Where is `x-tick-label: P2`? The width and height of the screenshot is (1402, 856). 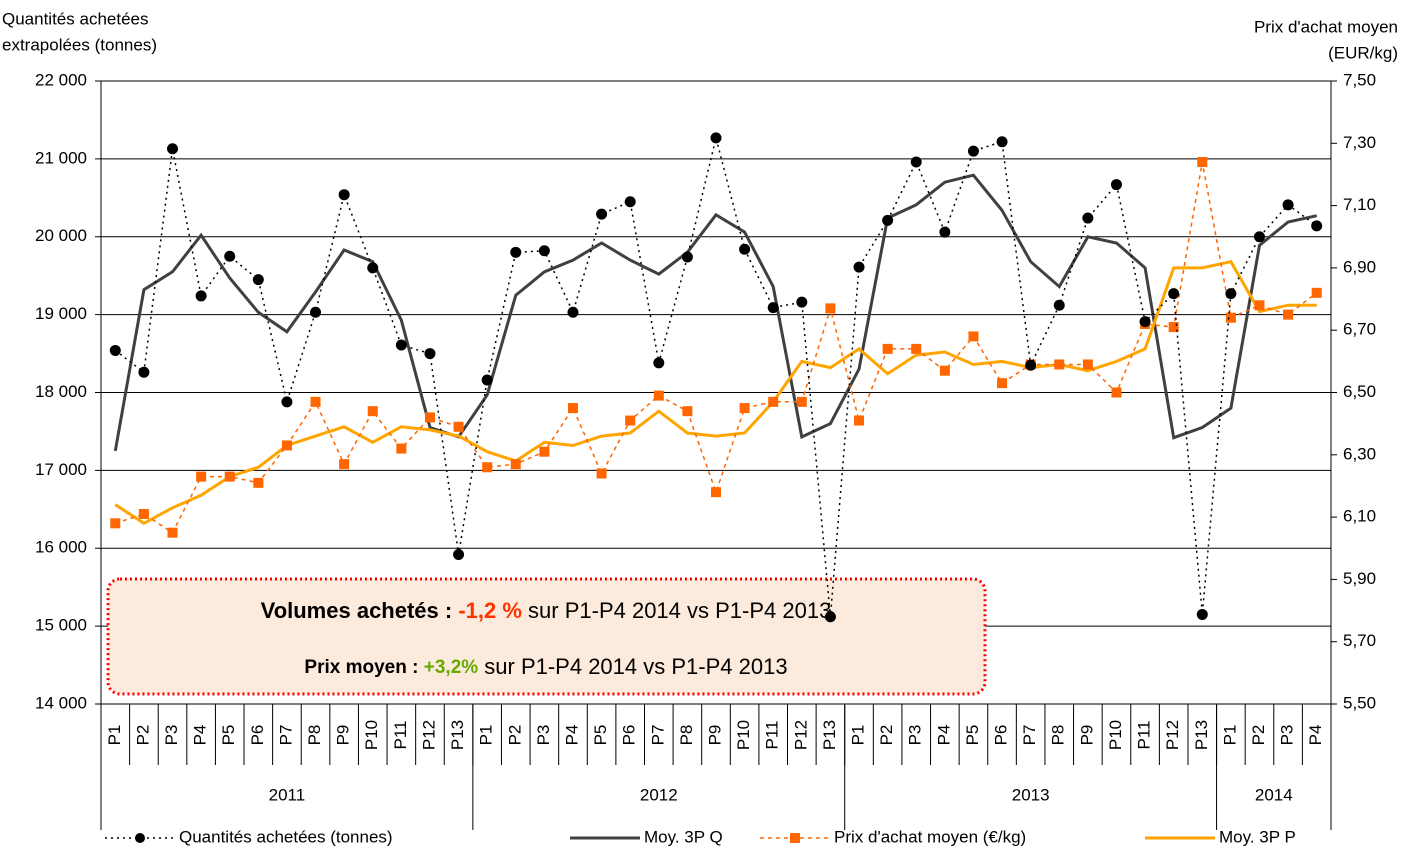
x-tick-label: P2 is located at coordinates (1258, 735).